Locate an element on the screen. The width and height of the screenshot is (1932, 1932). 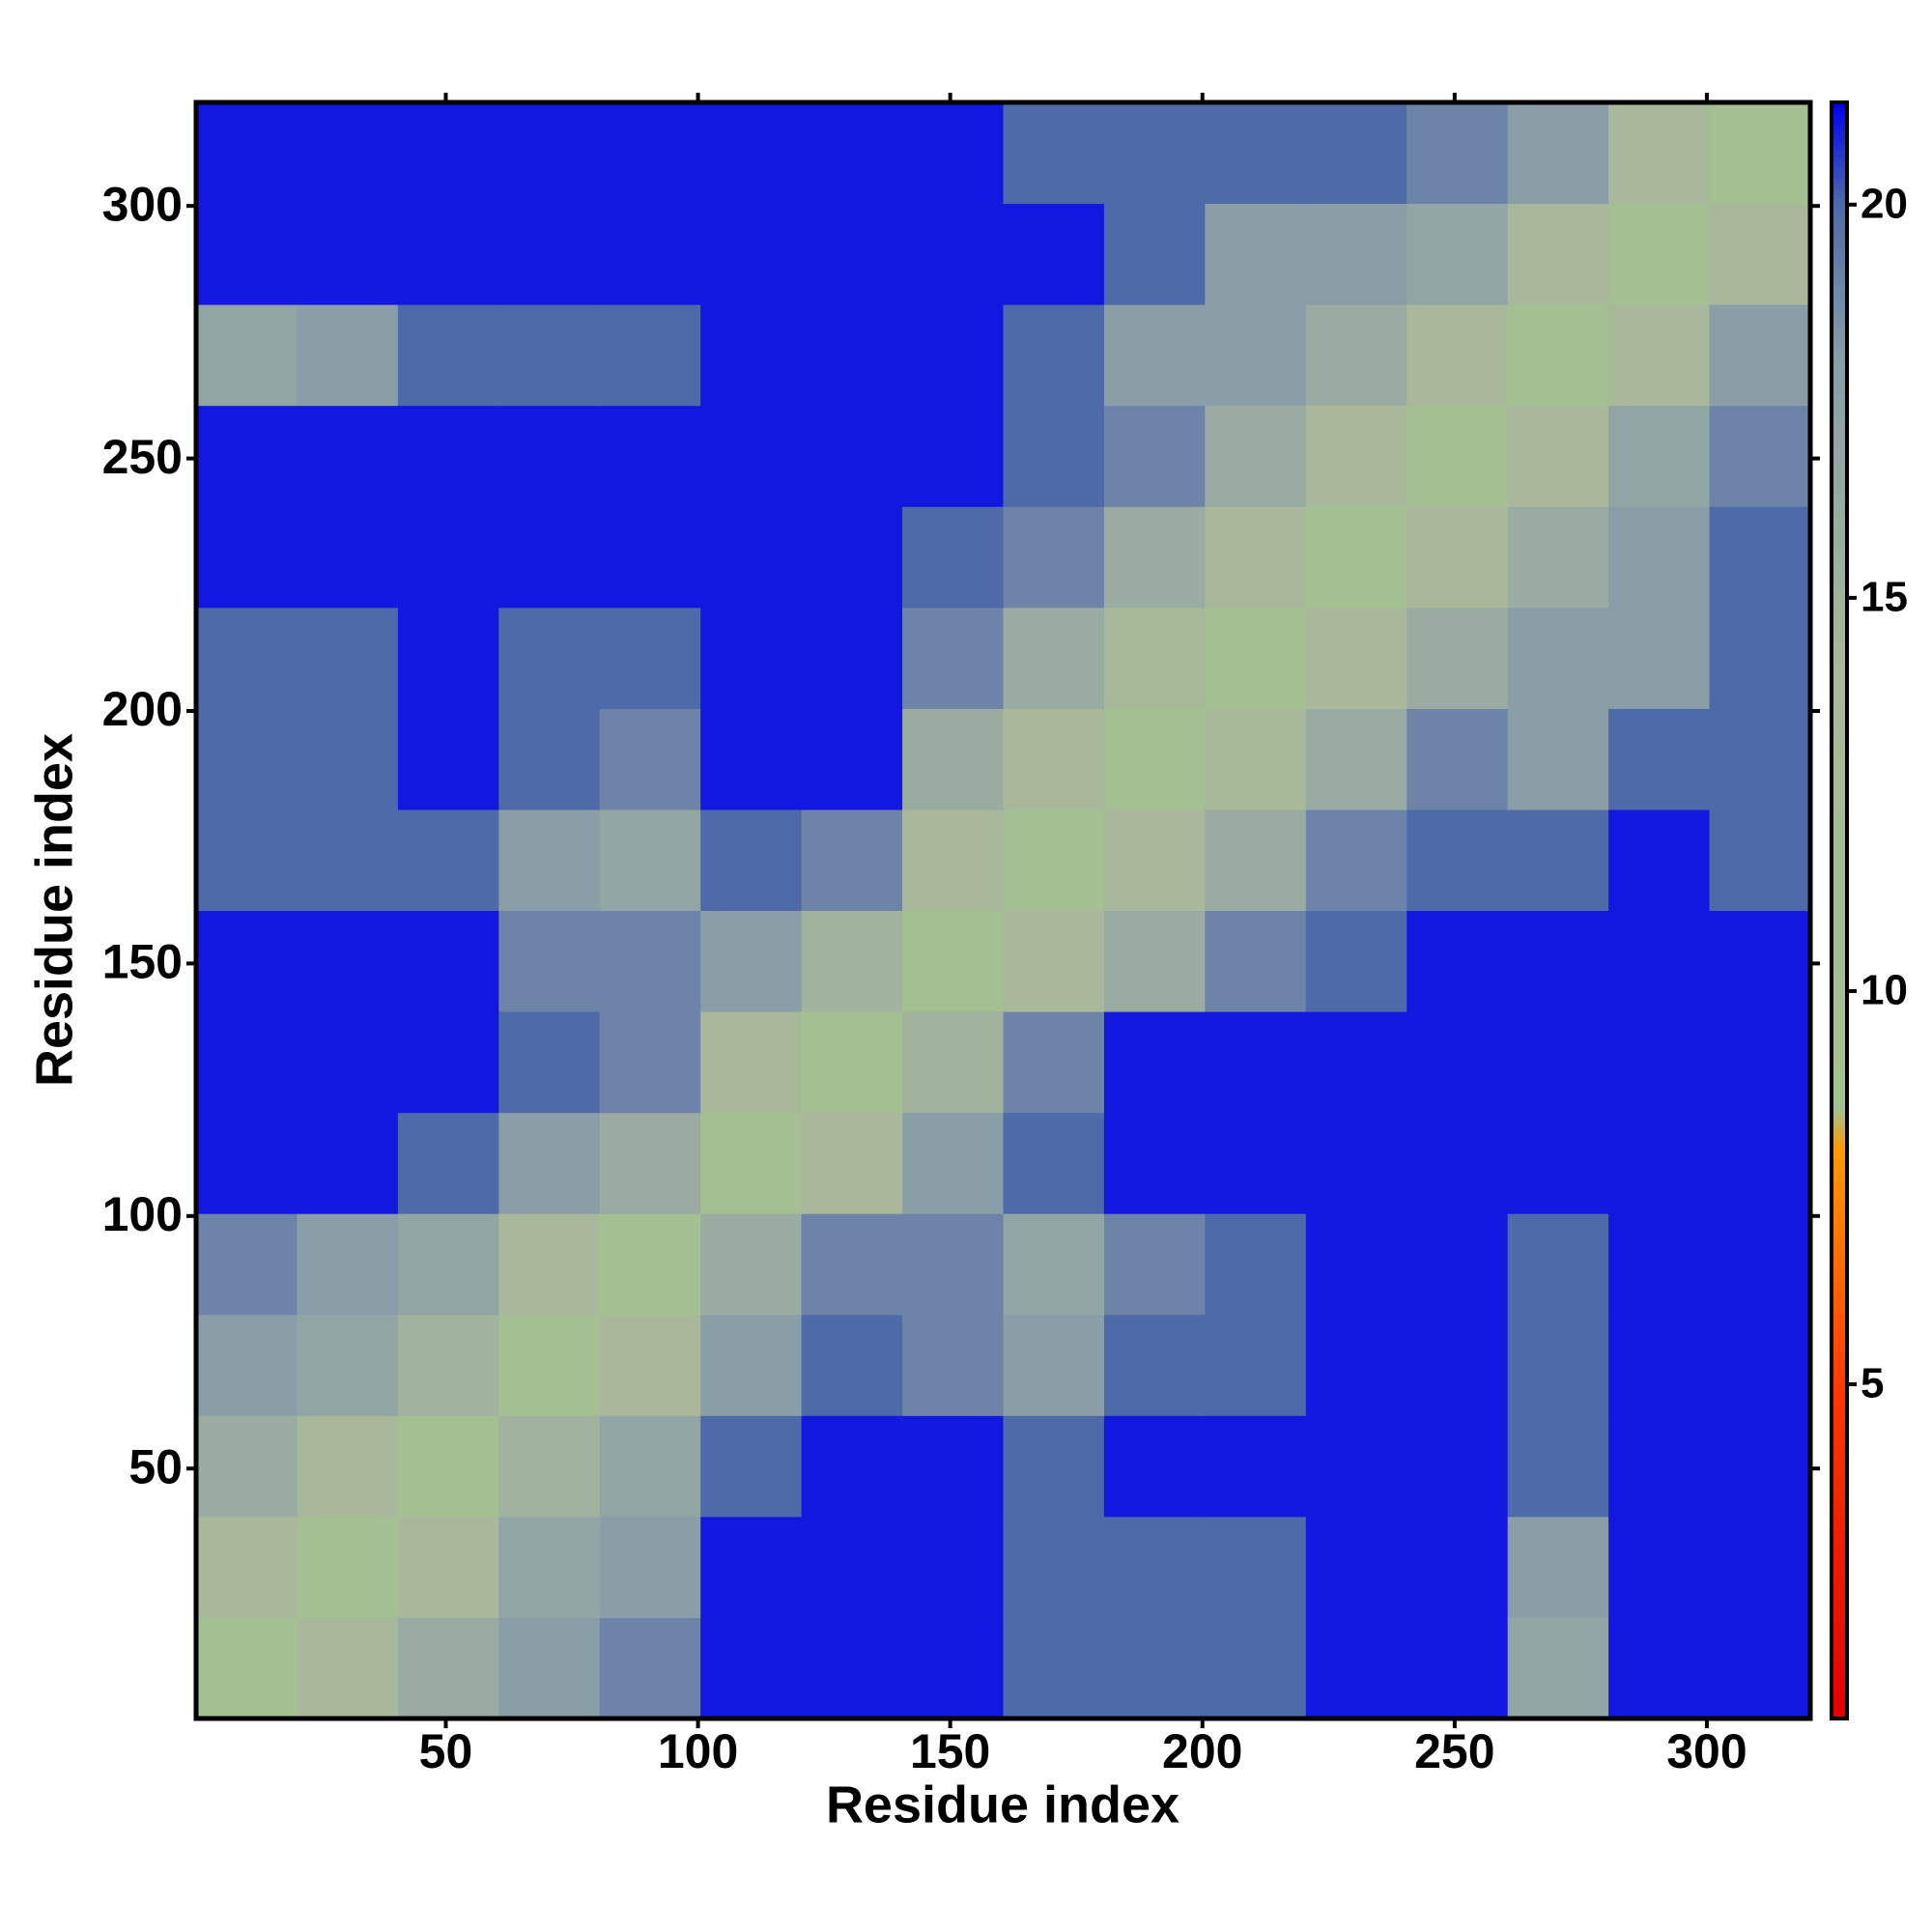
y-tick-label: 300 is located at coordinates (142, 204).